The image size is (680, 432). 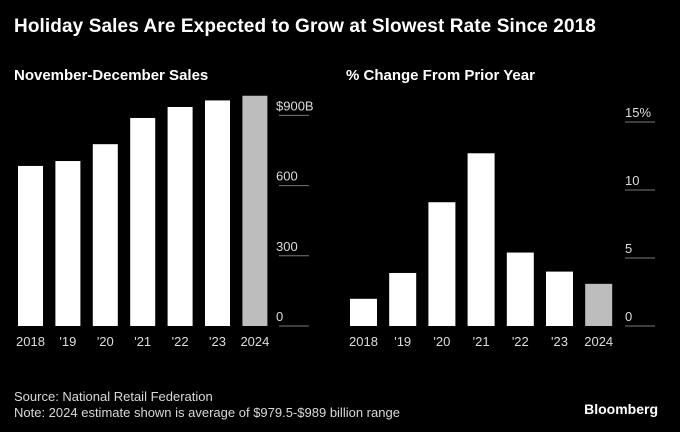 What do you see at coordinates (287, 176) in the screenshot?
I see `y-tick-label: 600` at bounding box center [287, 176].